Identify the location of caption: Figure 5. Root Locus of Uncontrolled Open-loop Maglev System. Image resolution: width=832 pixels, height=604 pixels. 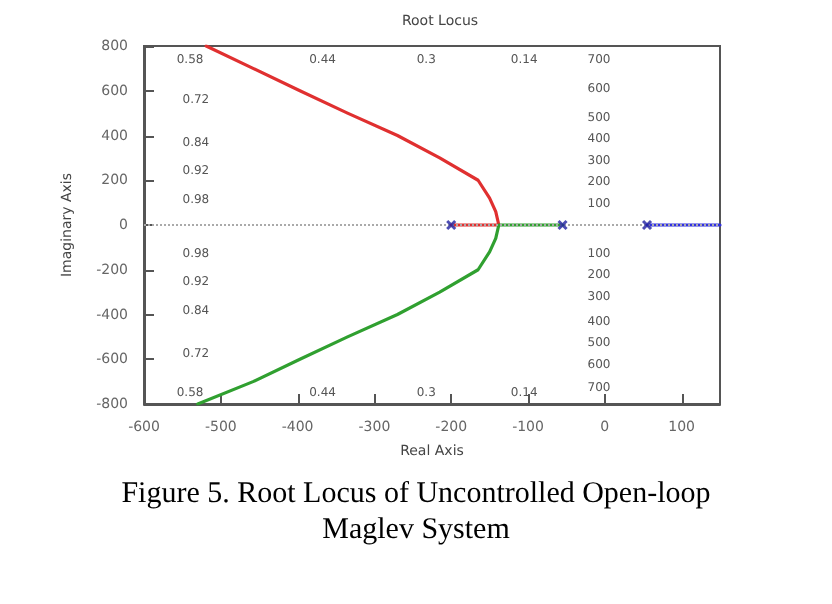
(416, 512).